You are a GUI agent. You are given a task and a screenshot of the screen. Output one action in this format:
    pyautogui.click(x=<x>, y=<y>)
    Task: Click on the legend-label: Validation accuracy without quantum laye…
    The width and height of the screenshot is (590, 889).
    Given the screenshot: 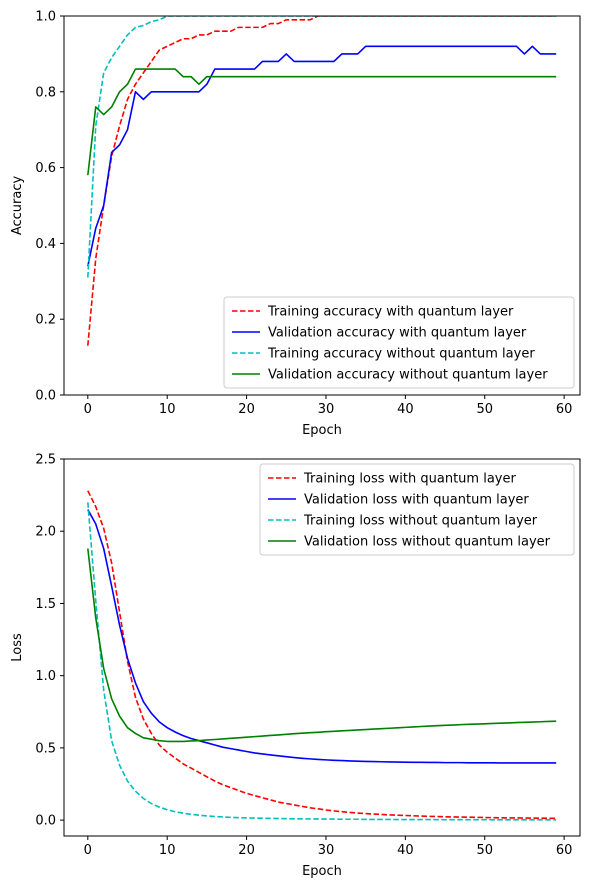 What is the action you would take?
    pyautogui.click(x=408, y=375)
    